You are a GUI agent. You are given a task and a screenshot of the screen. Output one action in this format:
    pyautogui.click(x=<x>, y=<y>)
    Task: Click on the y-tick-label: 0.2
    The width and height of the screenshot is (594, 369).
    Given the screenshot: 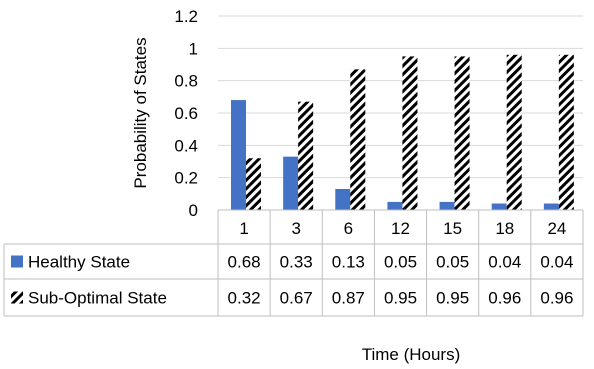 What is the action you would take?
    pyautogui.click(x=186, y=178)
    